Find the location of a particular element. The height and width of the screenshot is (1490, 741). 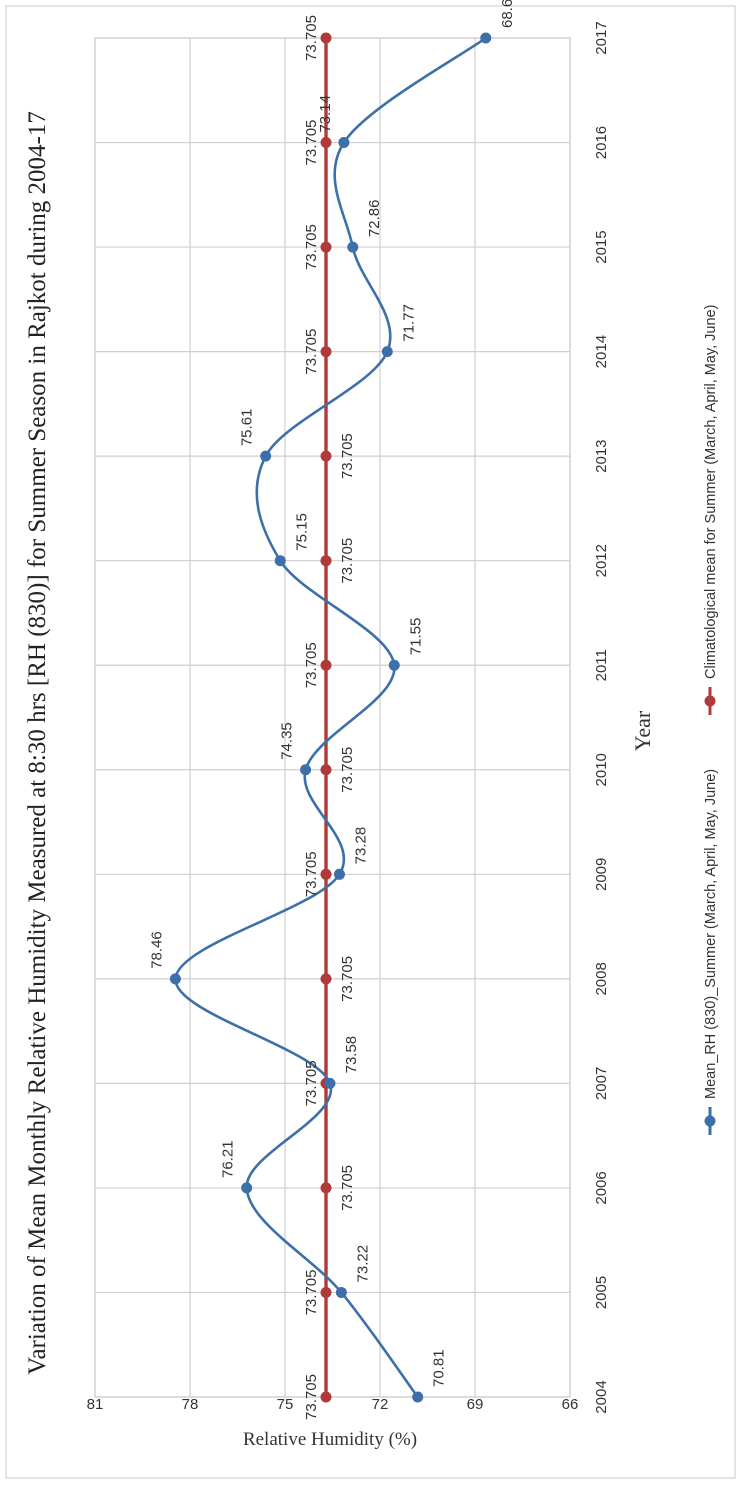

y-tick-label: 75 is located at coordinates (285, 1404).